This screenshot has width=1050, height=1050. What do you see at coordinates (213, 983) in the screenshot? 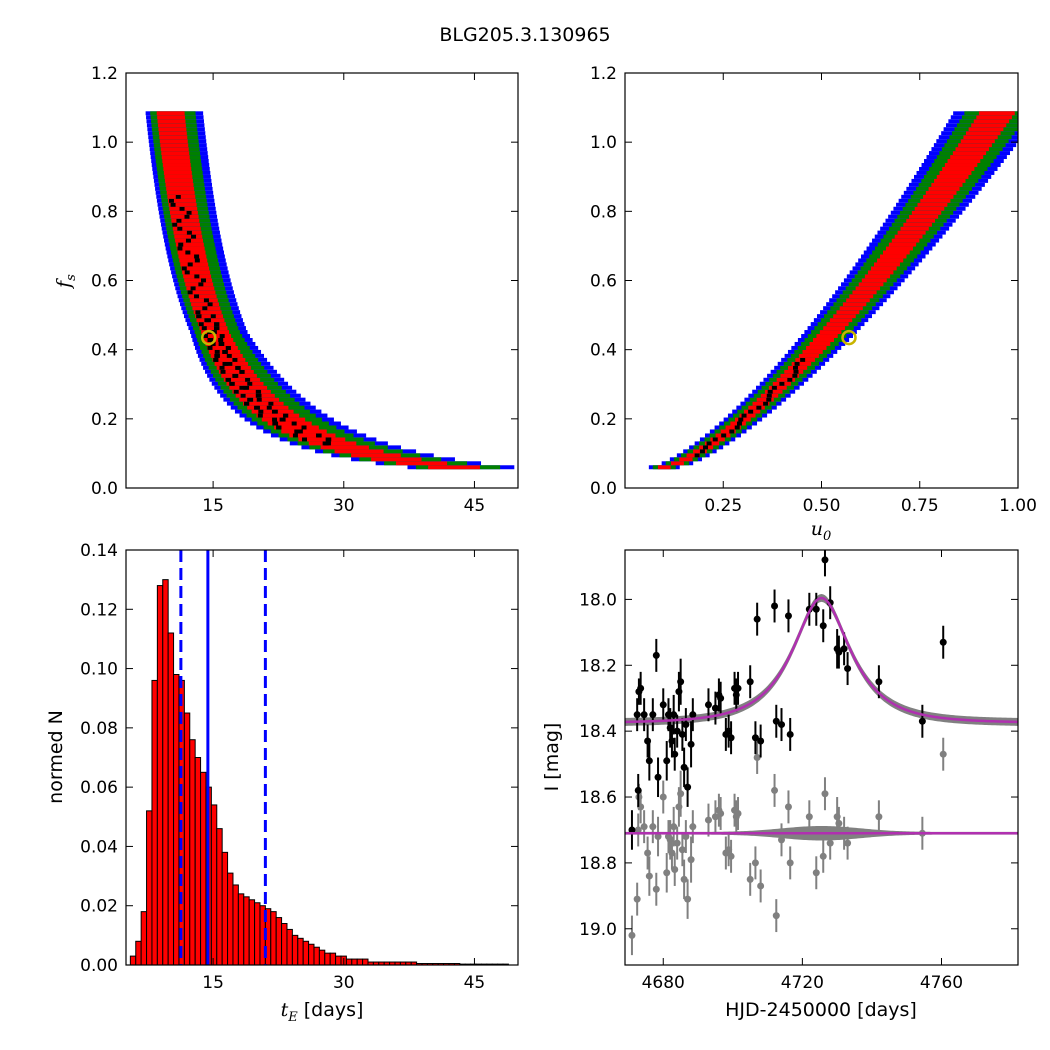
I see `hist-xtick-label: 15` at bounding box center [213, 983].